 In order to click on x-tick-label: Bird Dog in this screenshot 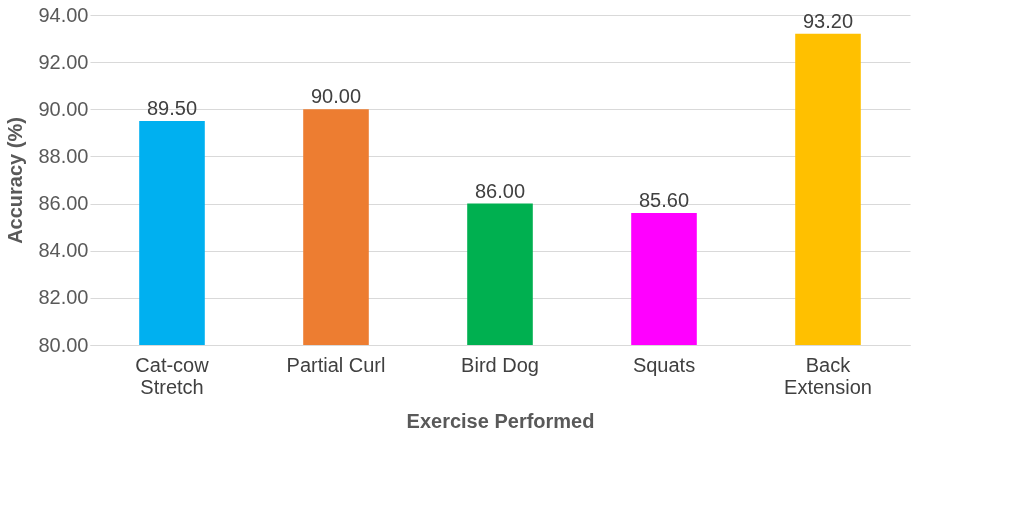, I will do `click(500, 364)`.